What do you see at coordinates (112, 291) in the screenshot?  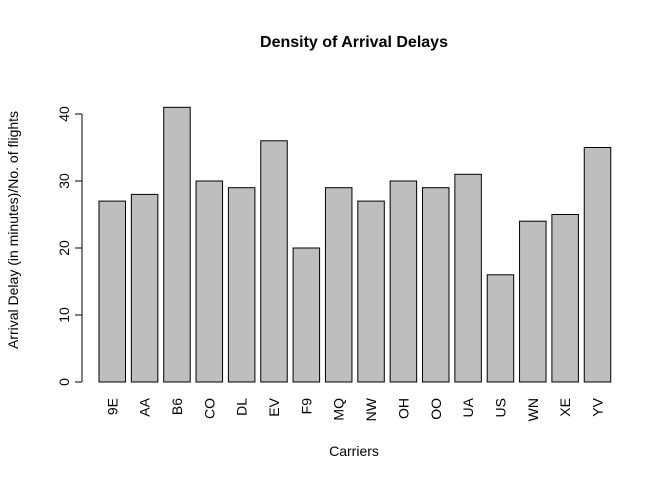 I see `bar-9e` at bounding box center [112, 291].